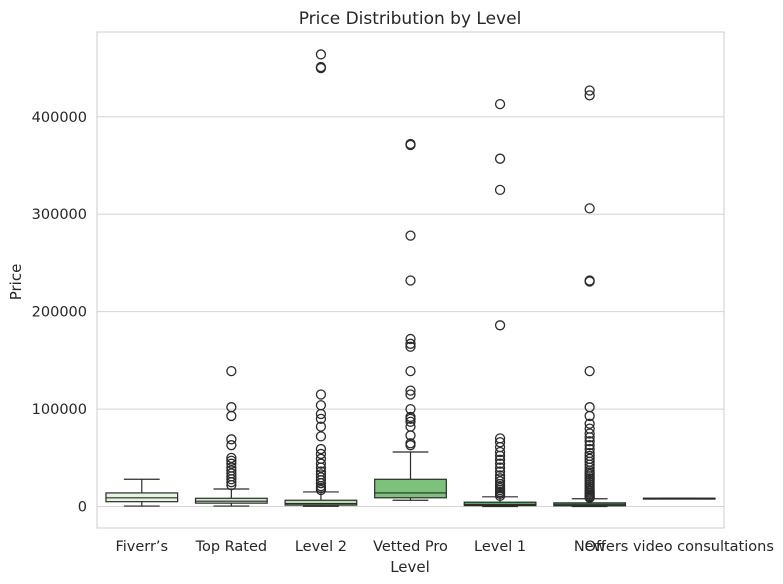 Image resolution: width=783 pixels, height=584 pixels. Describe the element at coordinates (410, 19) in the screenshot. I see `chart-title: Price Distribution by Level` at that location.